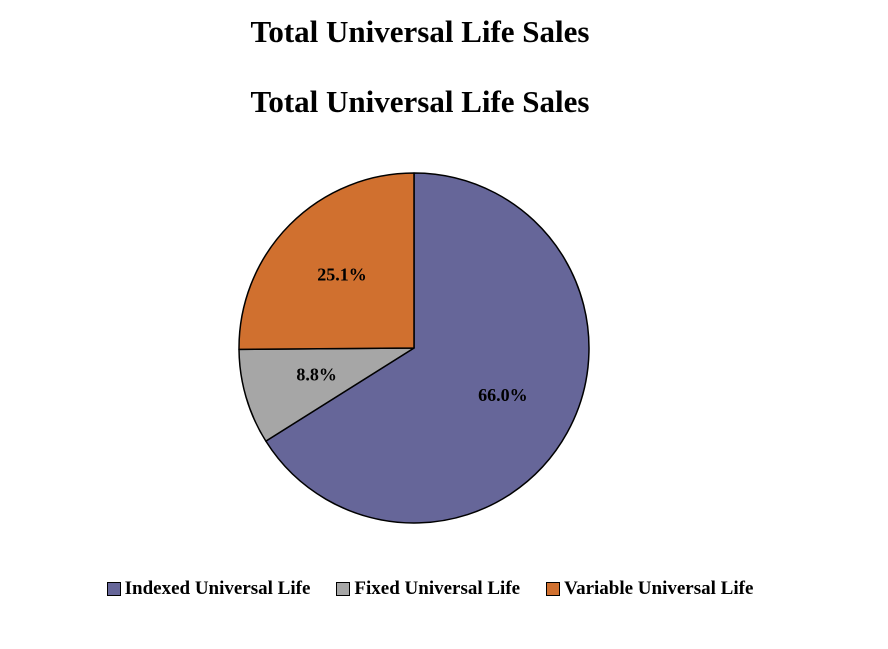 This screenshot has width=888, height=649. Describe the element at coordinates (342, 275) in the screenshot. I see `data-label-variable: 25.1%` at that location.